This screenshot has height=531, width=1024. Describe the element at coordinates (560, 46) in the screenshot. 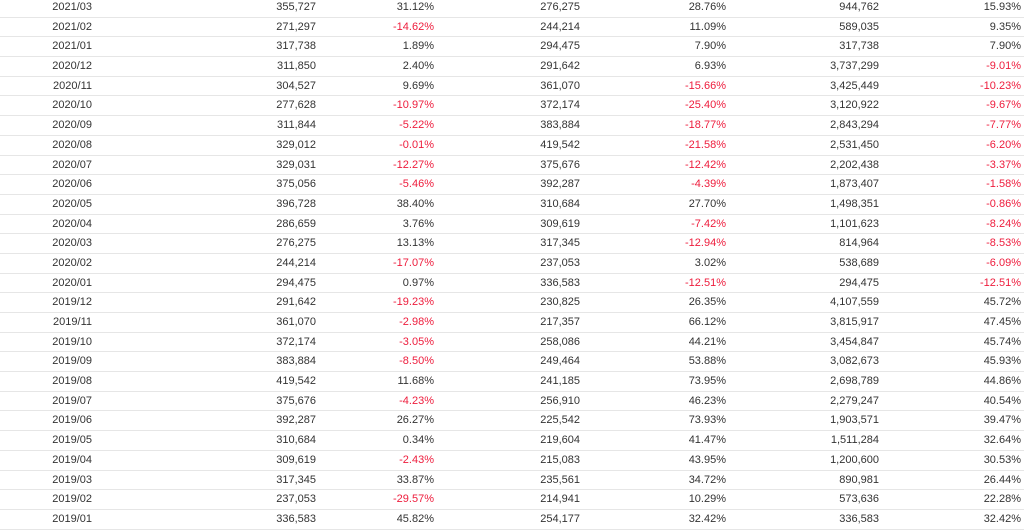

I see `value-cell-2: 294,475` at that location.